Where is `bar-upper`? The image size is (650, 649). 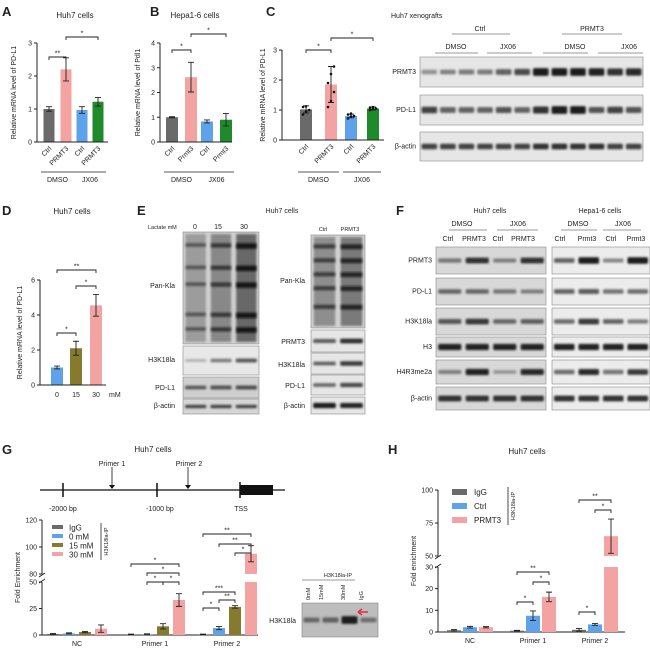
bar-upper is located at coordinates (251, 563).